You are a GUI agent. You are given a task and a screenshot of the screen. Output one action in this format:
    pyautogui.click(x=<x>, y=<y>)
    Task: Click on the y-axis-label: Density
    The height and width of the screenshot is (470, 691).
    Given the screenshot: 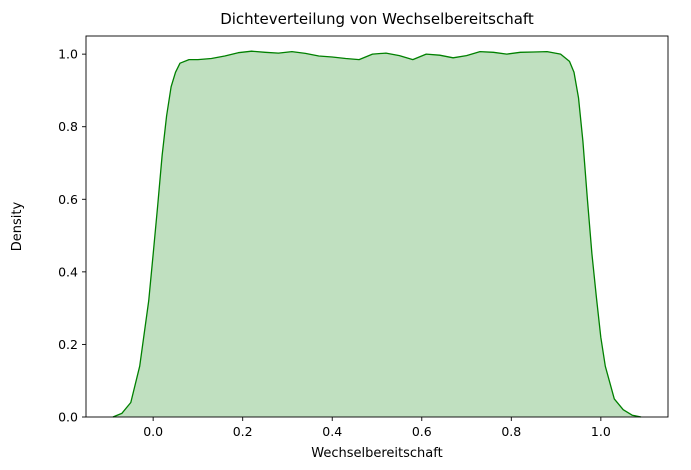 What is the action you would take?
    pyautogui.click(x=17, y=226)
    